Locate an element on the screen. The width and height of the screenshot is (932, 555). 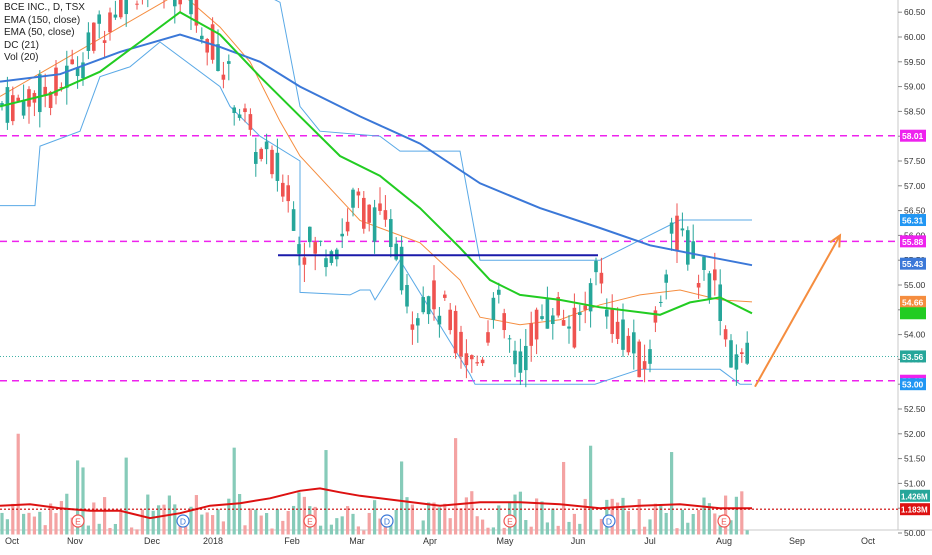
projection-arrowhead is located at coordinates (835, 240).